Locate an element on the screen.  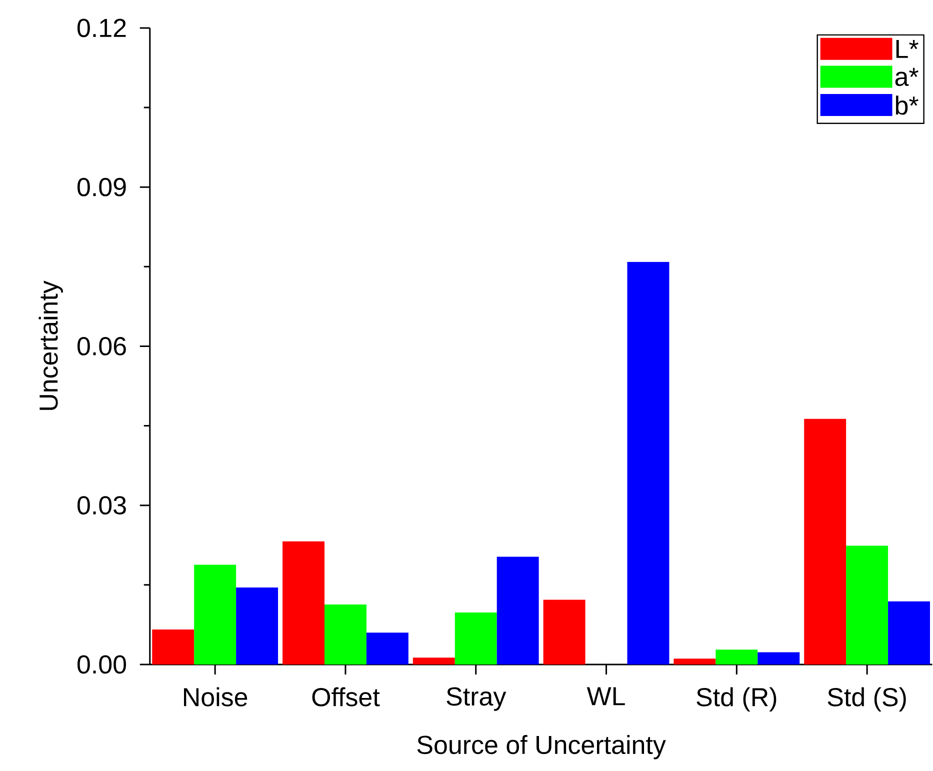
legend-label: a* is located at coordinates (906, 77).